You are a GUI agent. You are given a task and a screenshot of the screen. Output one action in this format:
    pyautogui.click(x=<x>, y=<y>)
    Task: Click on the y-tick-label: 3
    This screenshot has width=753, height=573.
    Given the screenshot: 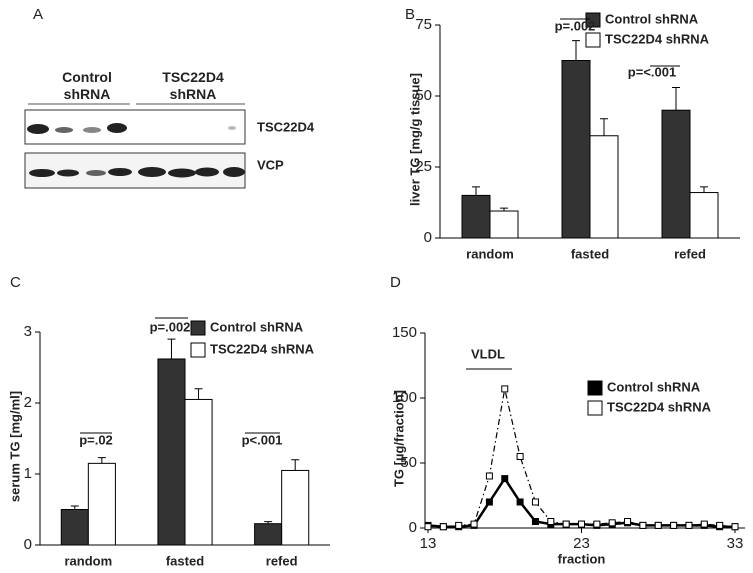 What is the action you would take?
    pyautogui.click(x=28, y=331)
    